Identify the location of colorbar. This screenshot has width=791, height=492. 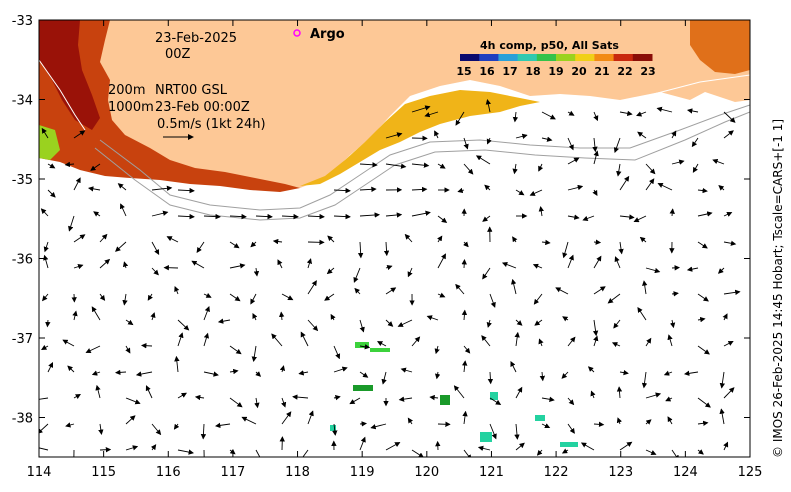
(556, 57).